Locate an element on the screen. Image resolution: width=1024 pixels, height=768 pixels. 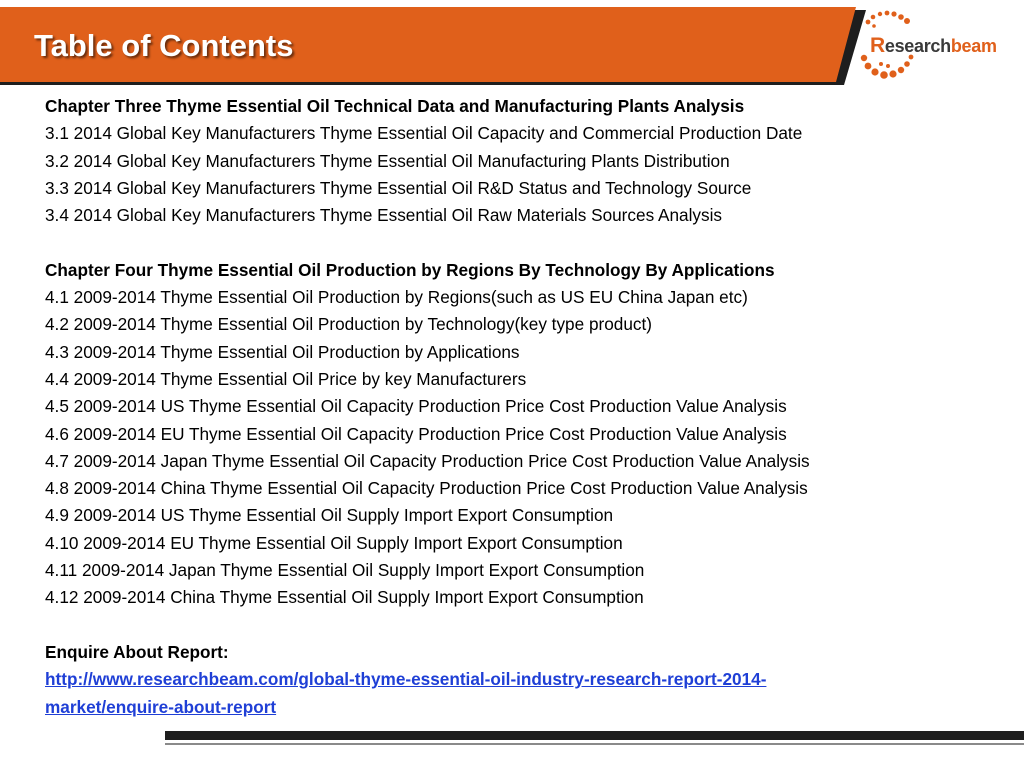
logo-text-middle: esearch is located at coordinates (917, 46).